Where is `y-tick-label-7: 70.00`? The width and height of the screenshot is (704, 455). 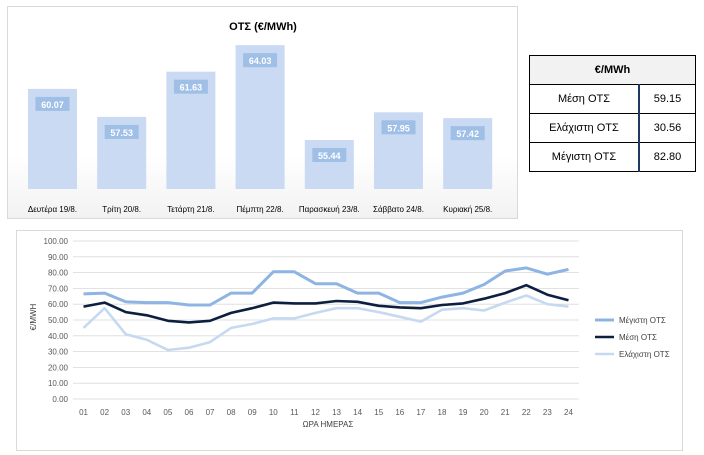
y-tick-label-7: 70.00 is located at coordinates (58, 288).